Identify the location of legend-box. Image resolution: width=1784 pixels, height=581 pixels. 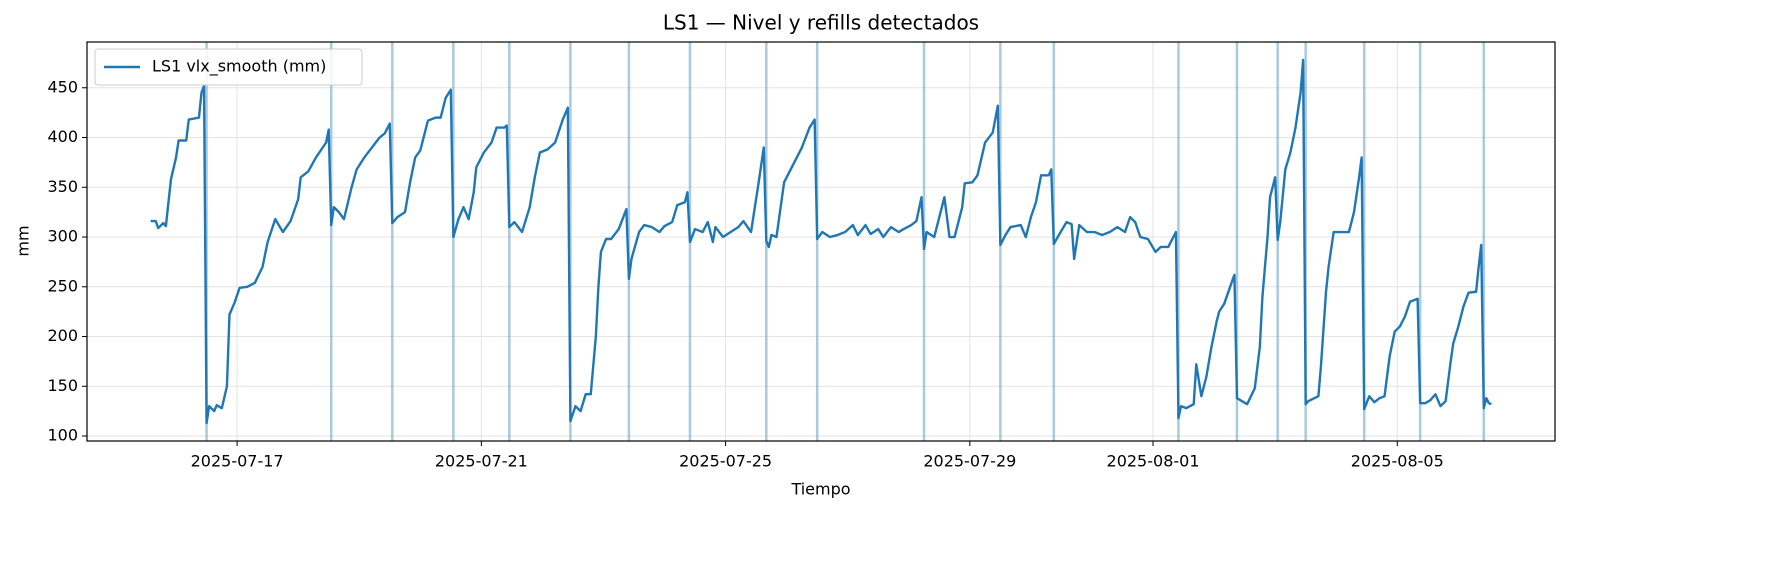
(228, 67).